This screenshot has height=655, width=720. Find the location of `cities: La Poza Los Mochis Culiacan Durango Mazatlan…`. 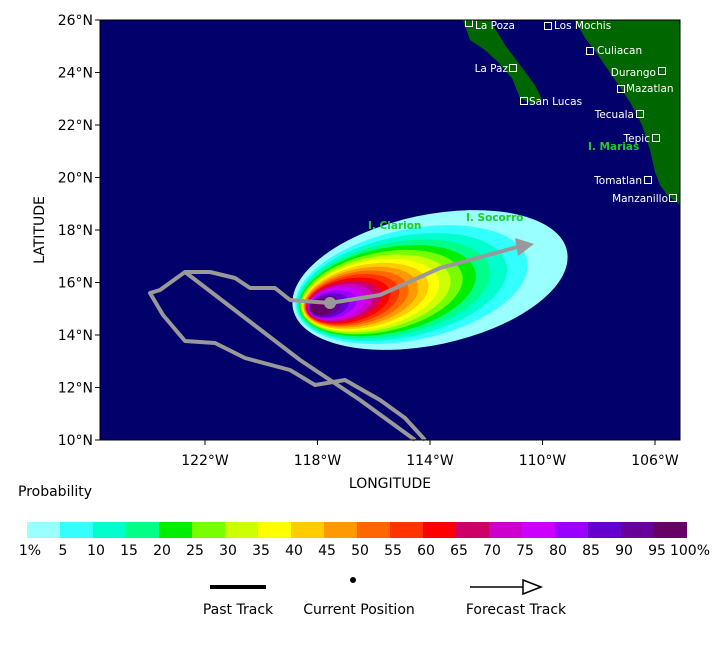

cities: La Poza Los Mochis Culiacan Durango Mazatlan… is located at coordinates (571, 112).